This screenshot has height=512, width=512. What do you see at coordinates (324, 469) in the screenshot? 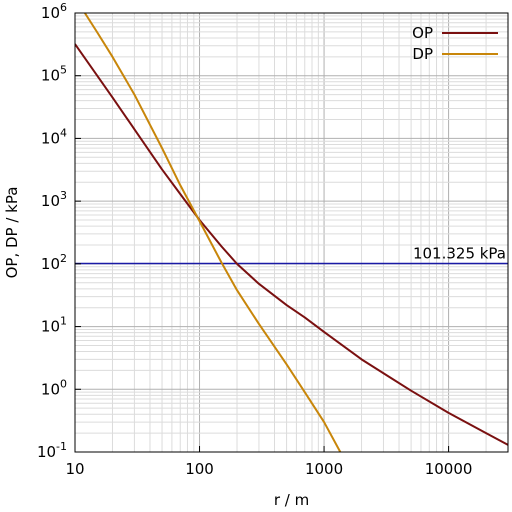
I see `x-tick-label: 1000` at bounding box center [324, 469].